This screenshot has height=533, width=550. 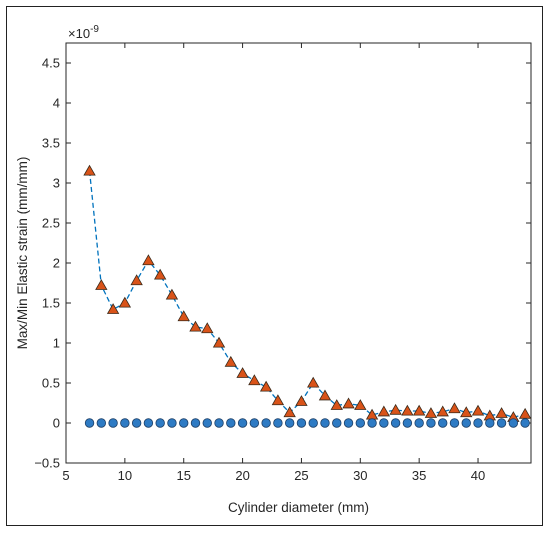 What do you see at coordinates (51, 63) in the screenshot?
I see `y-tick-label: 4.5` at bounding box center [51, 63].